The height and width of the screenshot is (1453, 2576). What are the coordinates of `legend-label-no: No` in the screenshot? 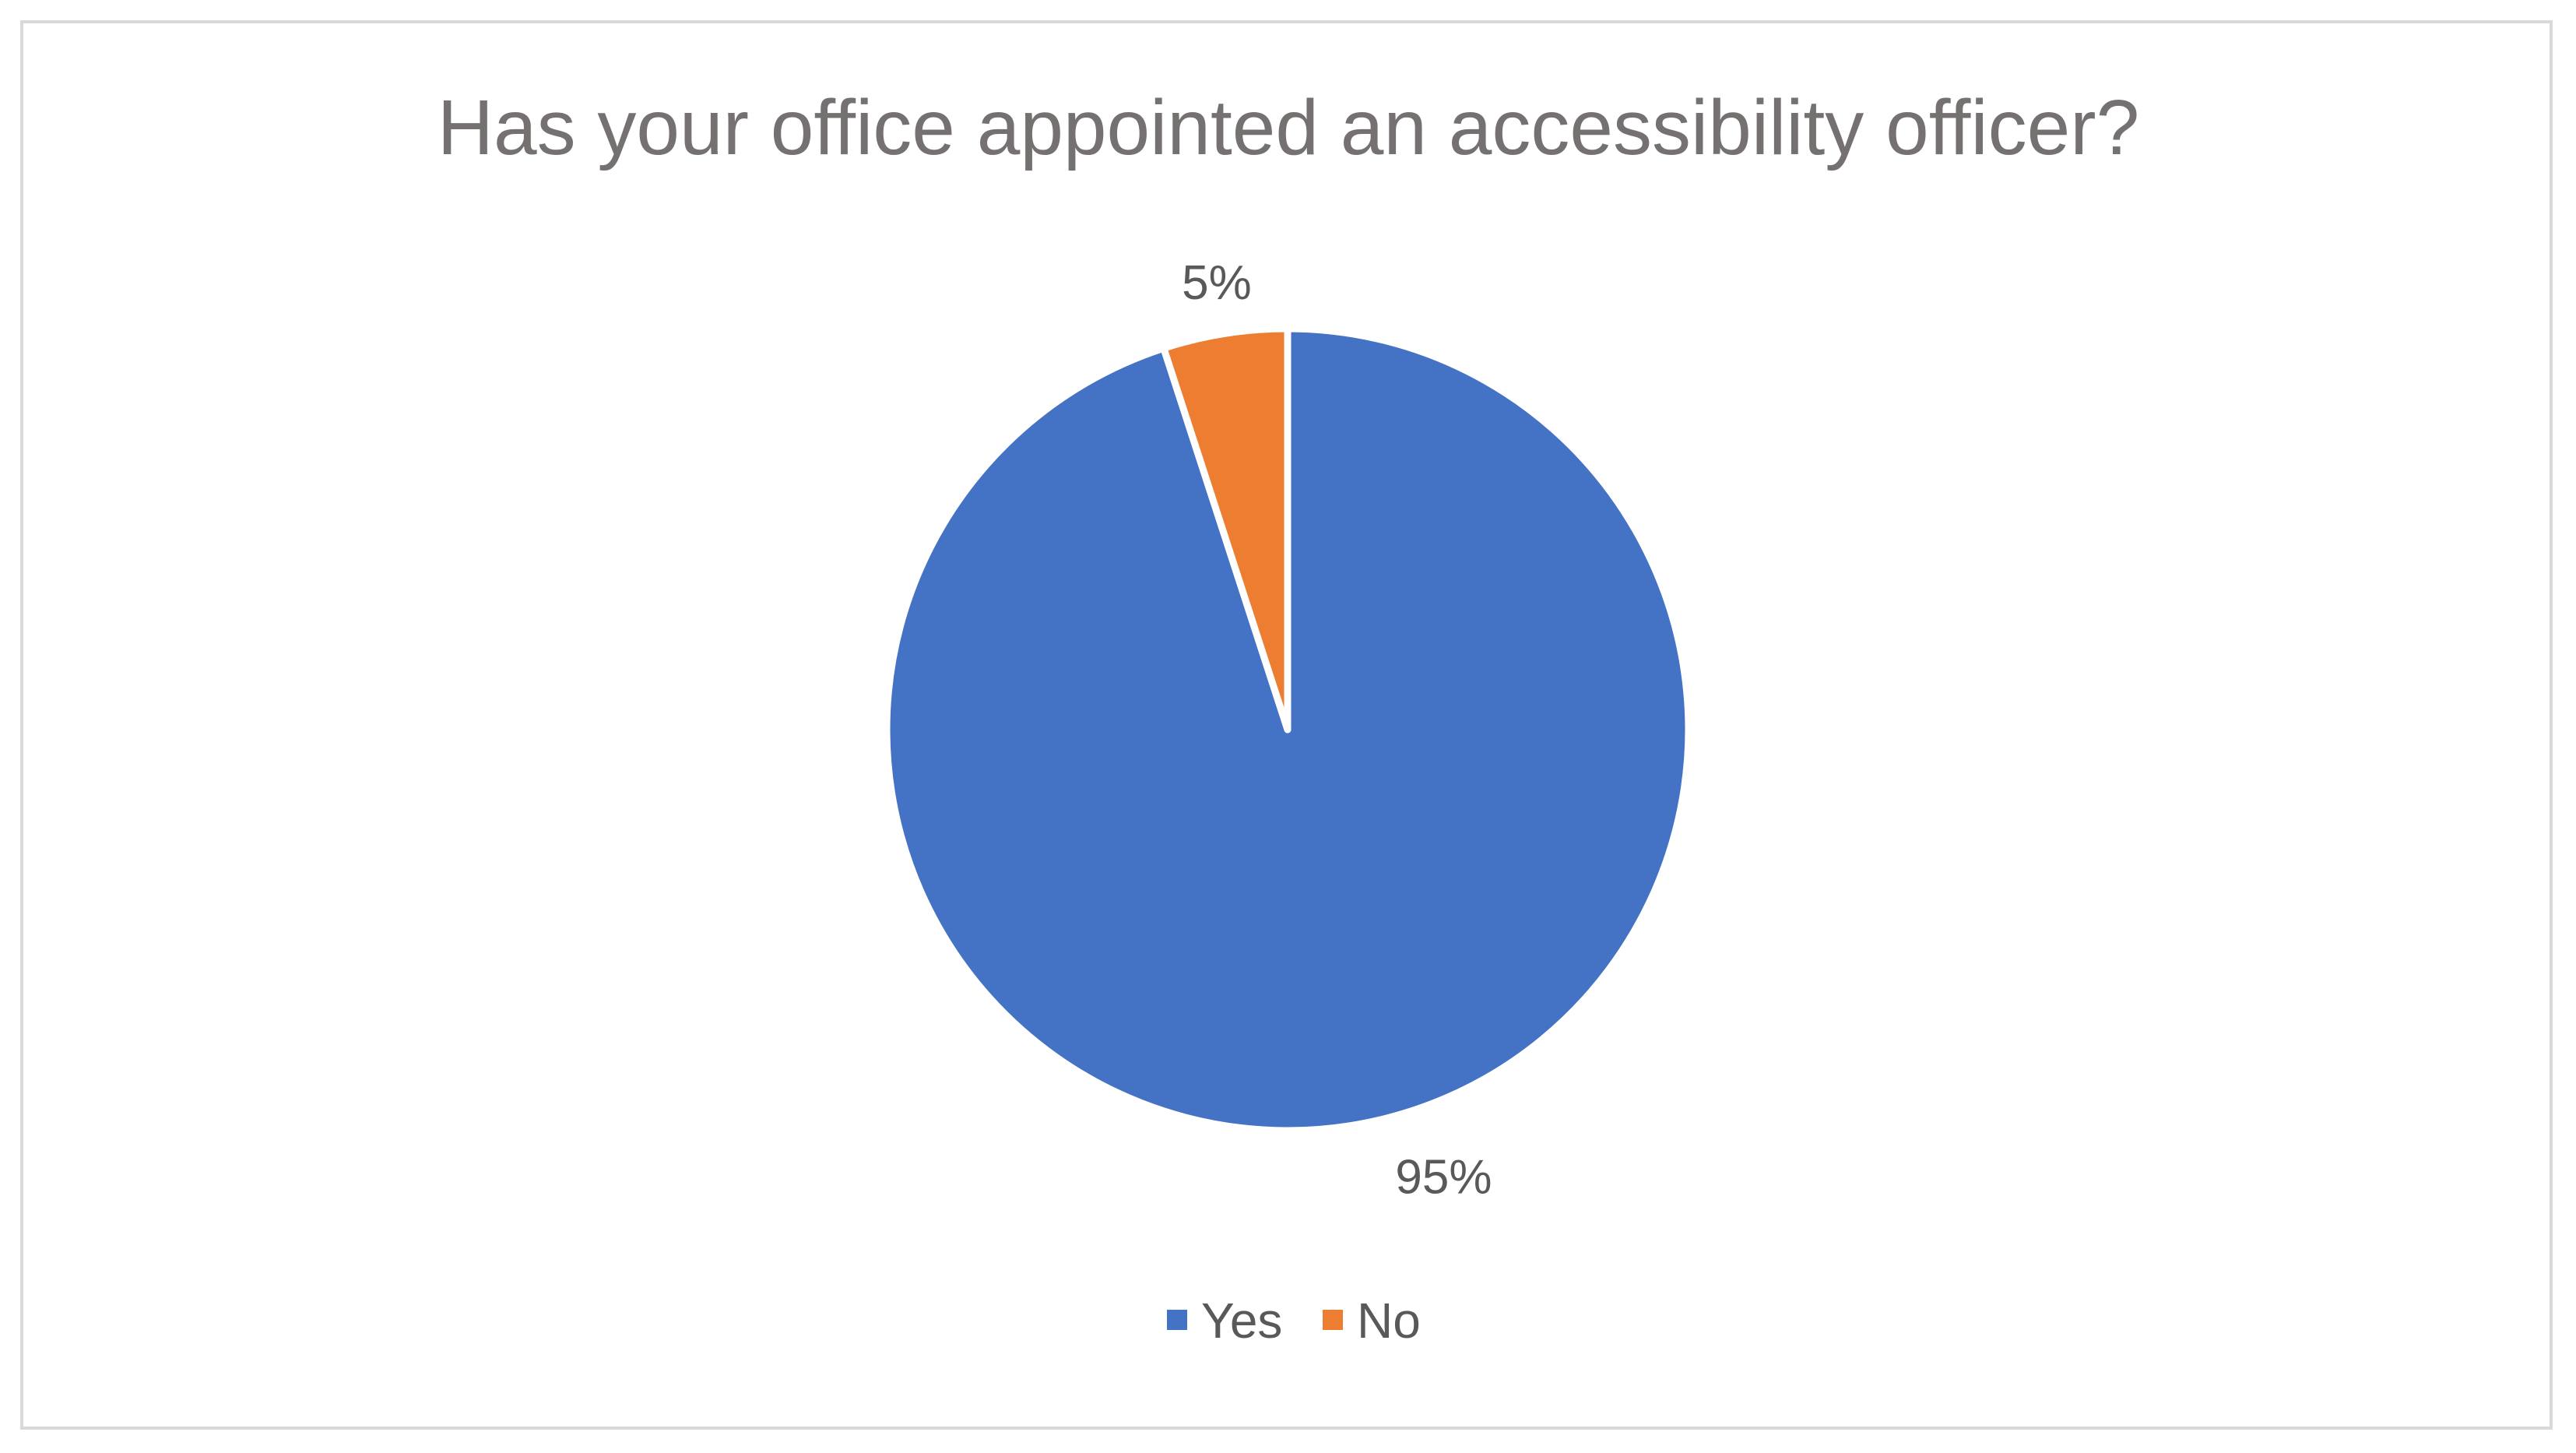 It's located at (1389, 1321).